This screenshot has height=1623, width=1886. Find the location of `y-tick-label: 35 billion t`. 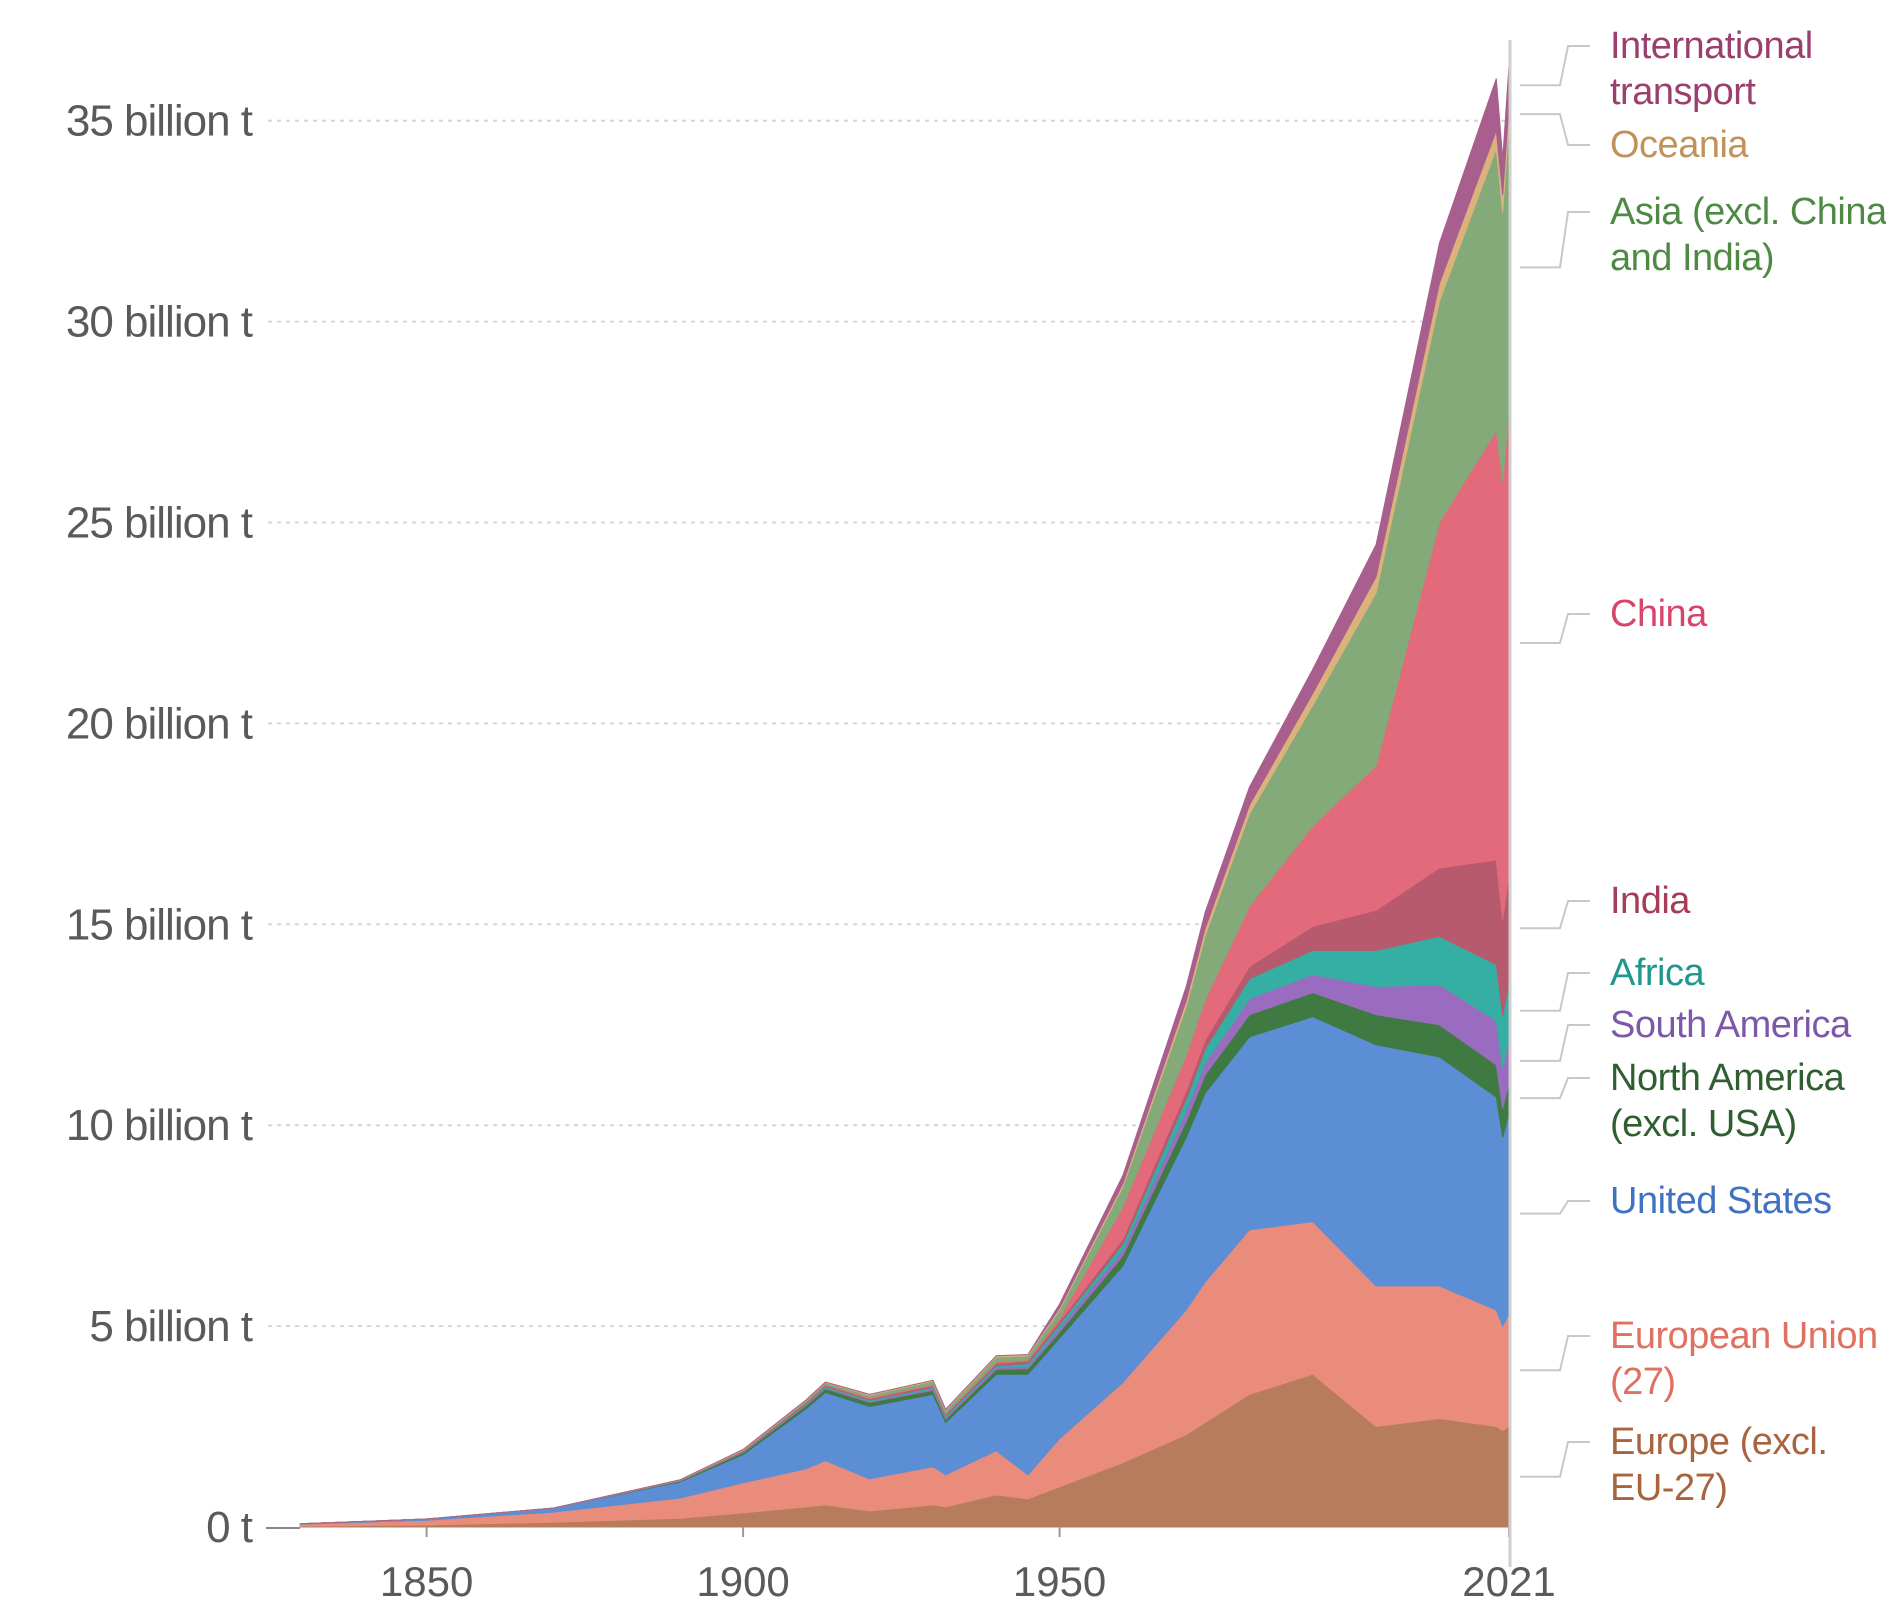

y-tick-label: 35 billion t is located at coordinates (159, 121).